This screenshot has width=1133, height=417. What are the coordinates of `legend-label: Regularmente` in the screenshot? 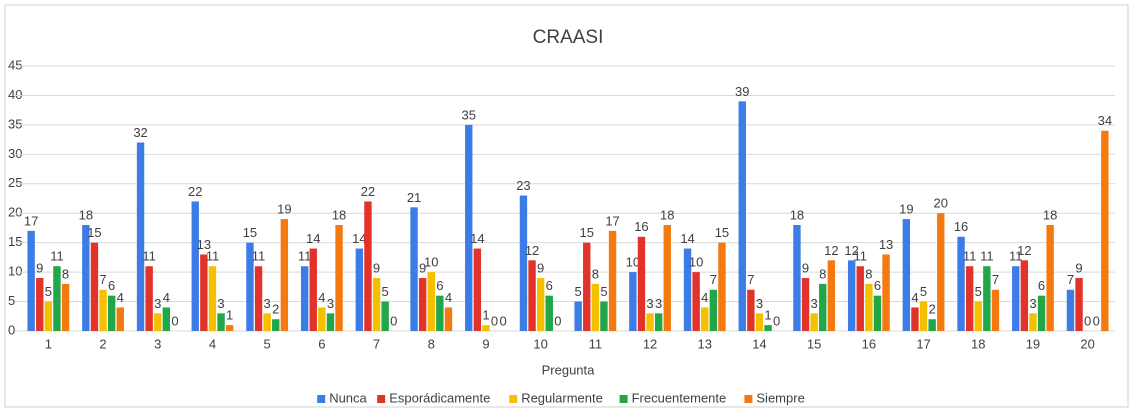 It's located at (562, 397).